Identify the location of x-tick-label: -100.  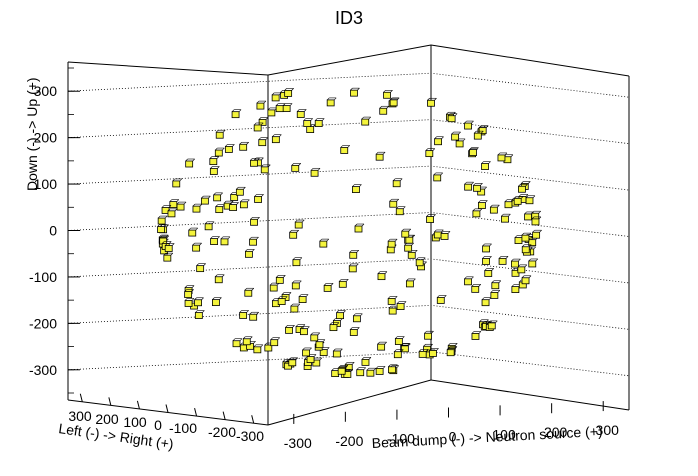
(183, 428).